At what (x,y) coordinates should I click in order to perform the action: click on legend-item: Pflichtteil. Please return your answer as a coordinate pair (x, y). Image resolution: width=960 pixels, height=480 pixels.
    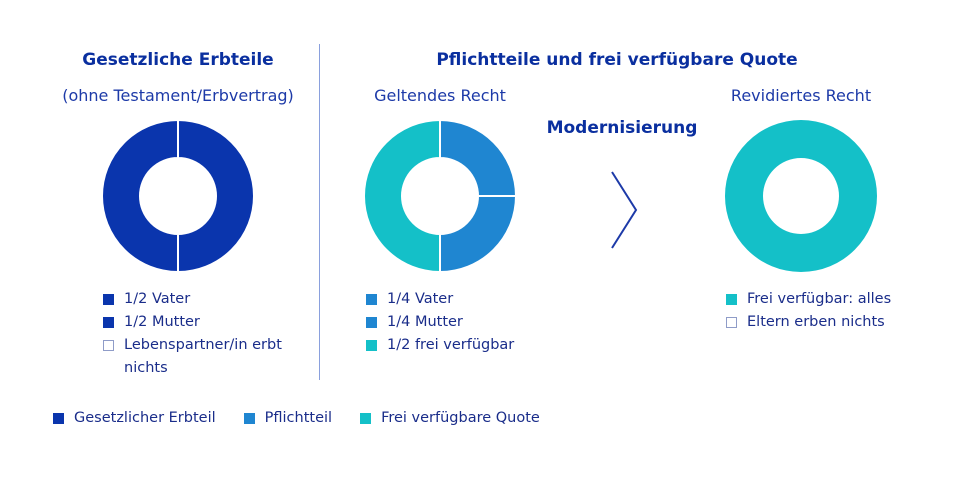
    Looking at the image, I should click on (288, 418).